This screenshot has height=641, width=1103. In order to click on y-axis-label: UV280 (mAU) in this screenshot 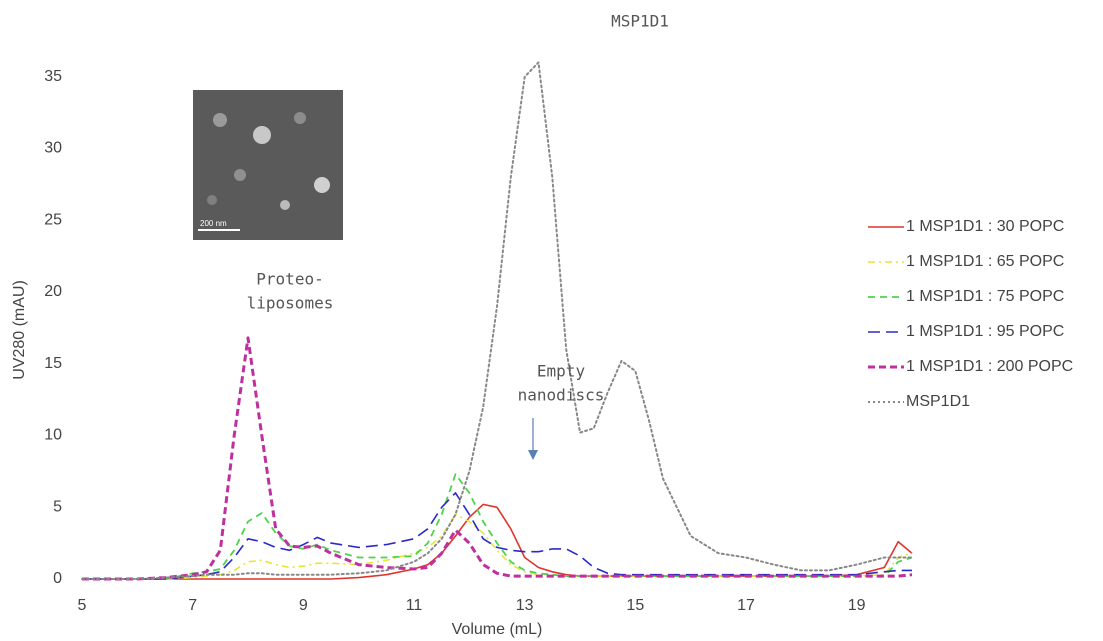, I will do `click(19, 330)`.